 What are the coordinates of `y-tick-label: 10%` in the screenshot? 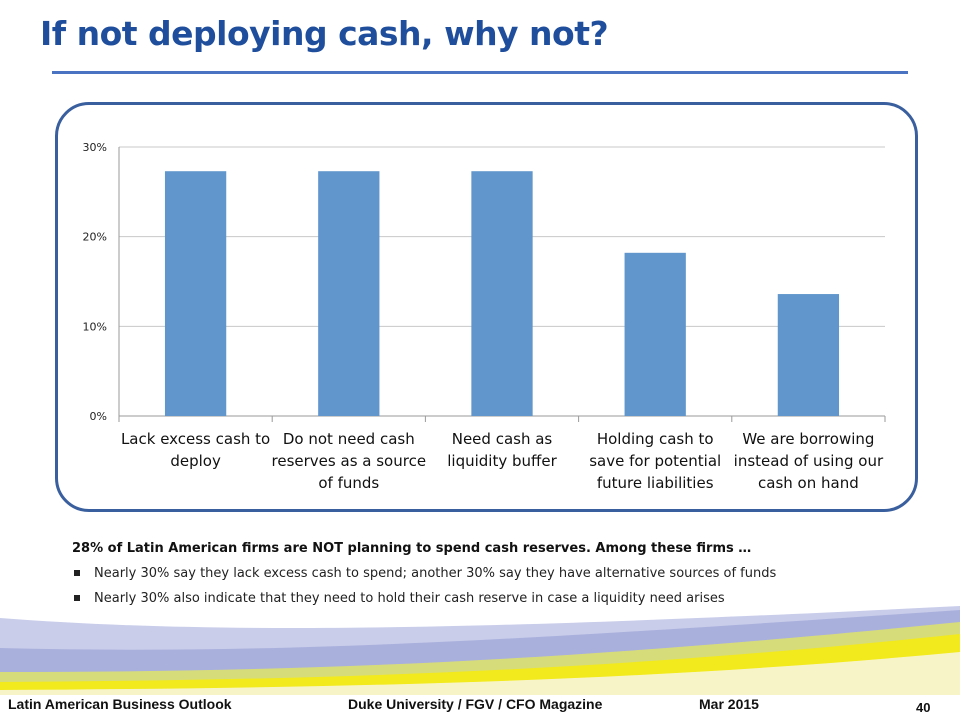 It's located at (95, 326).